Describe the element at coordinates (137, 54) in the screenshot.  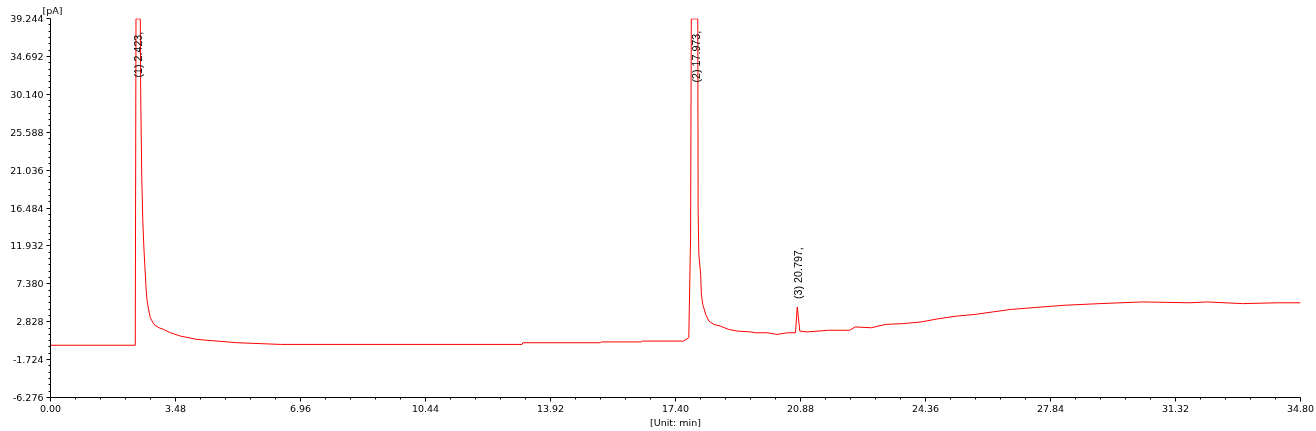
I see `annotation: (1) 2.423,` at that location.